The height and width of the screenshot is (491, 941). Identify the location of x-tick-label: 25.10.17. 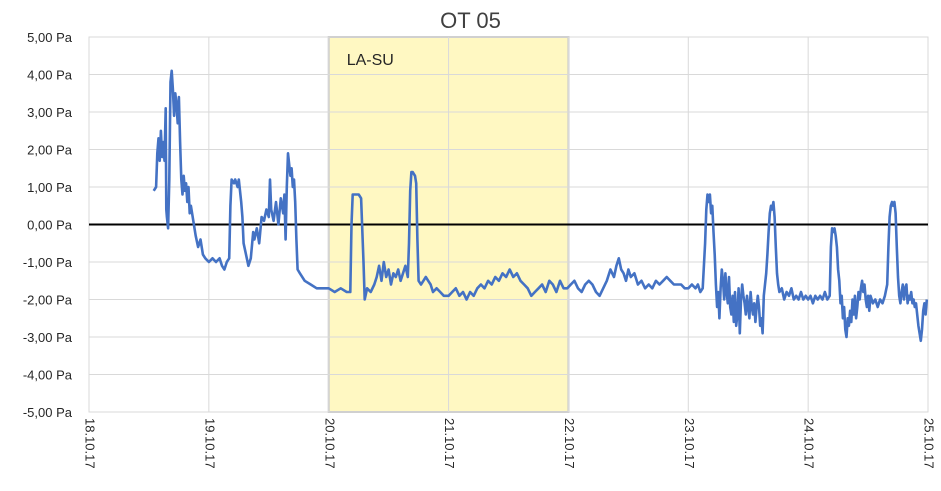
(929, 443).